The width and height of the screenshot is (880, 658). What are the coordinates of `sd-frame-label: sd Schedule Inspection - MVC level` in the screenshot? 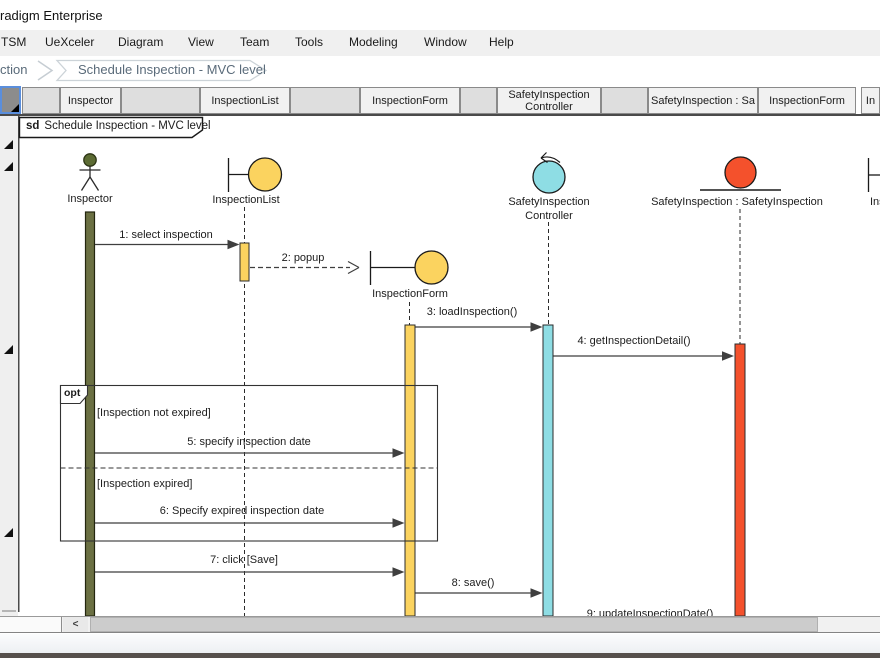 It's located at (118, 126).